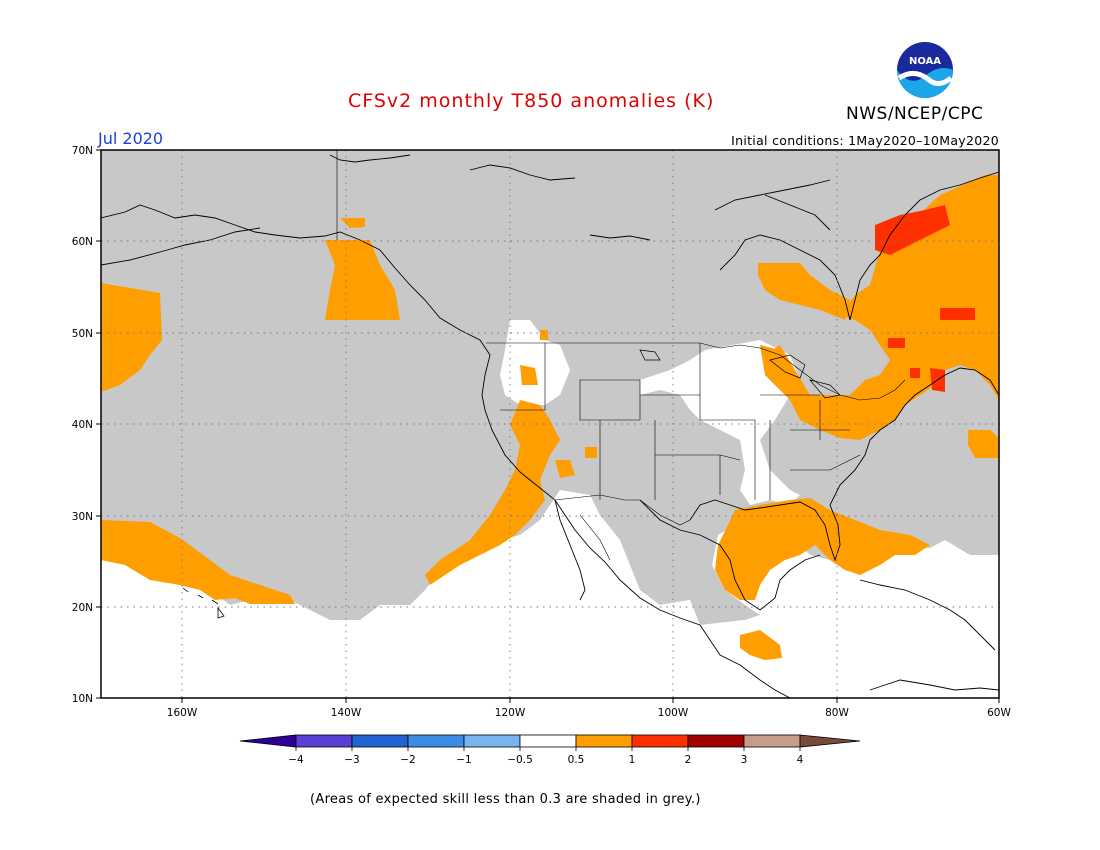 Image resolution: width=1100 pixels, height=850 pixels. Describe the element at coordinates (82, 334) in the screenshot. I see `lat-label-50n: 50N` at that location.